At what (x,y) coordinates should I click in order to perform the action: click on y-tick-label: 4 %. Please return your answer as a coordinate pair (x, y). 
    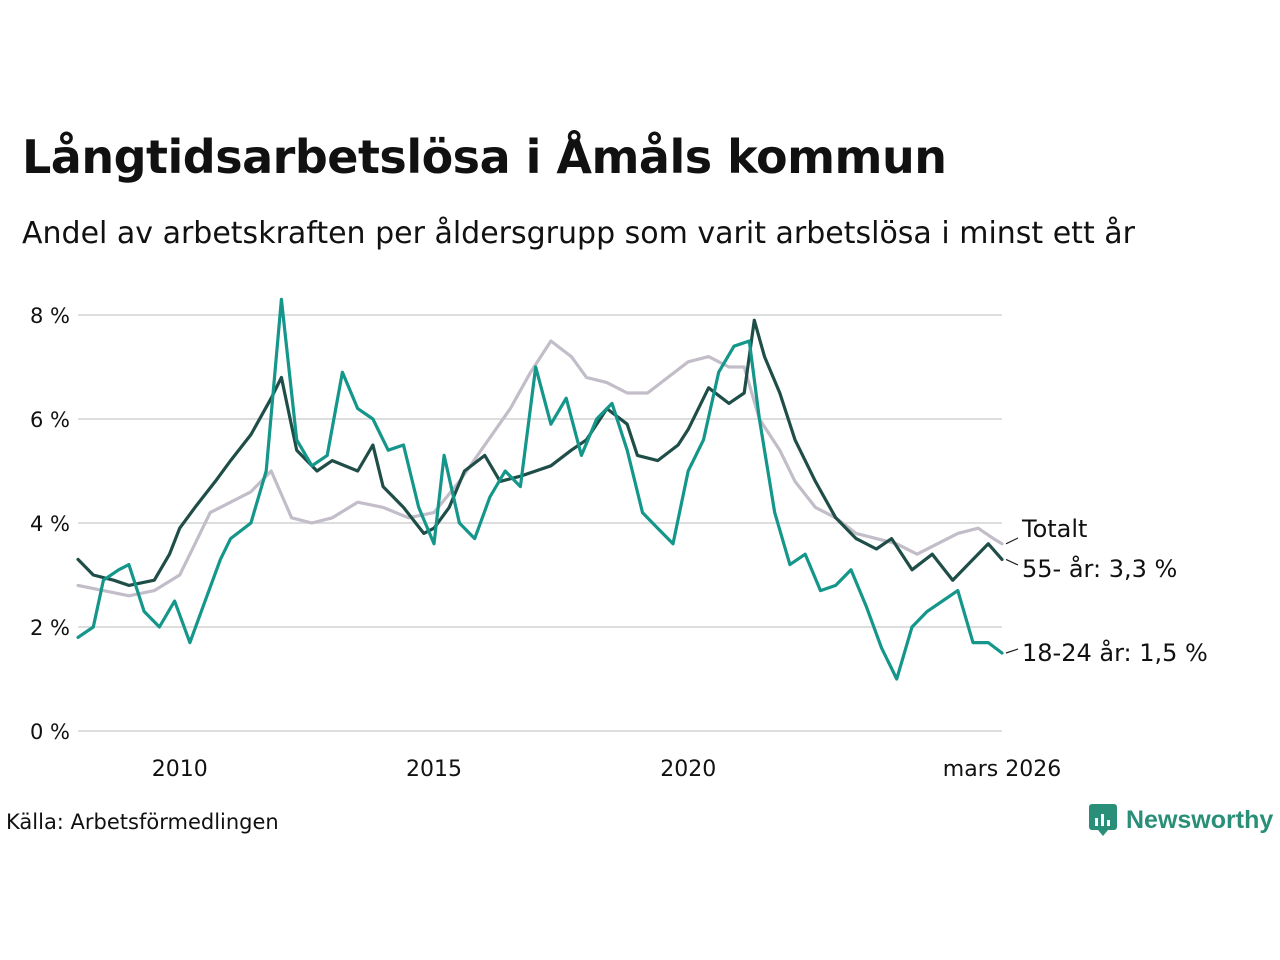
    Looking at the image, I should click on (50, 524).